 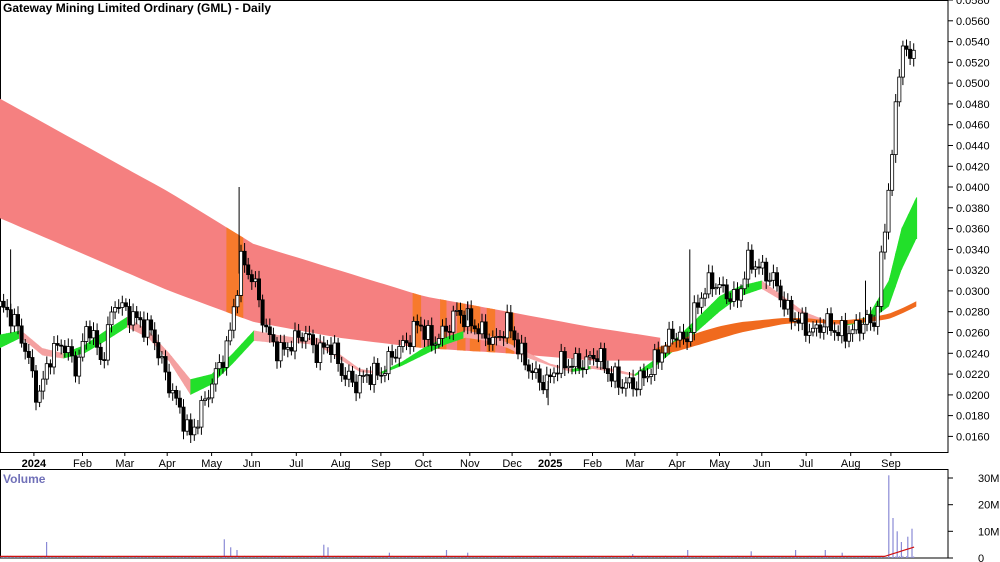 I want to click on x-tick-label: May, so click(x=719, y=464).